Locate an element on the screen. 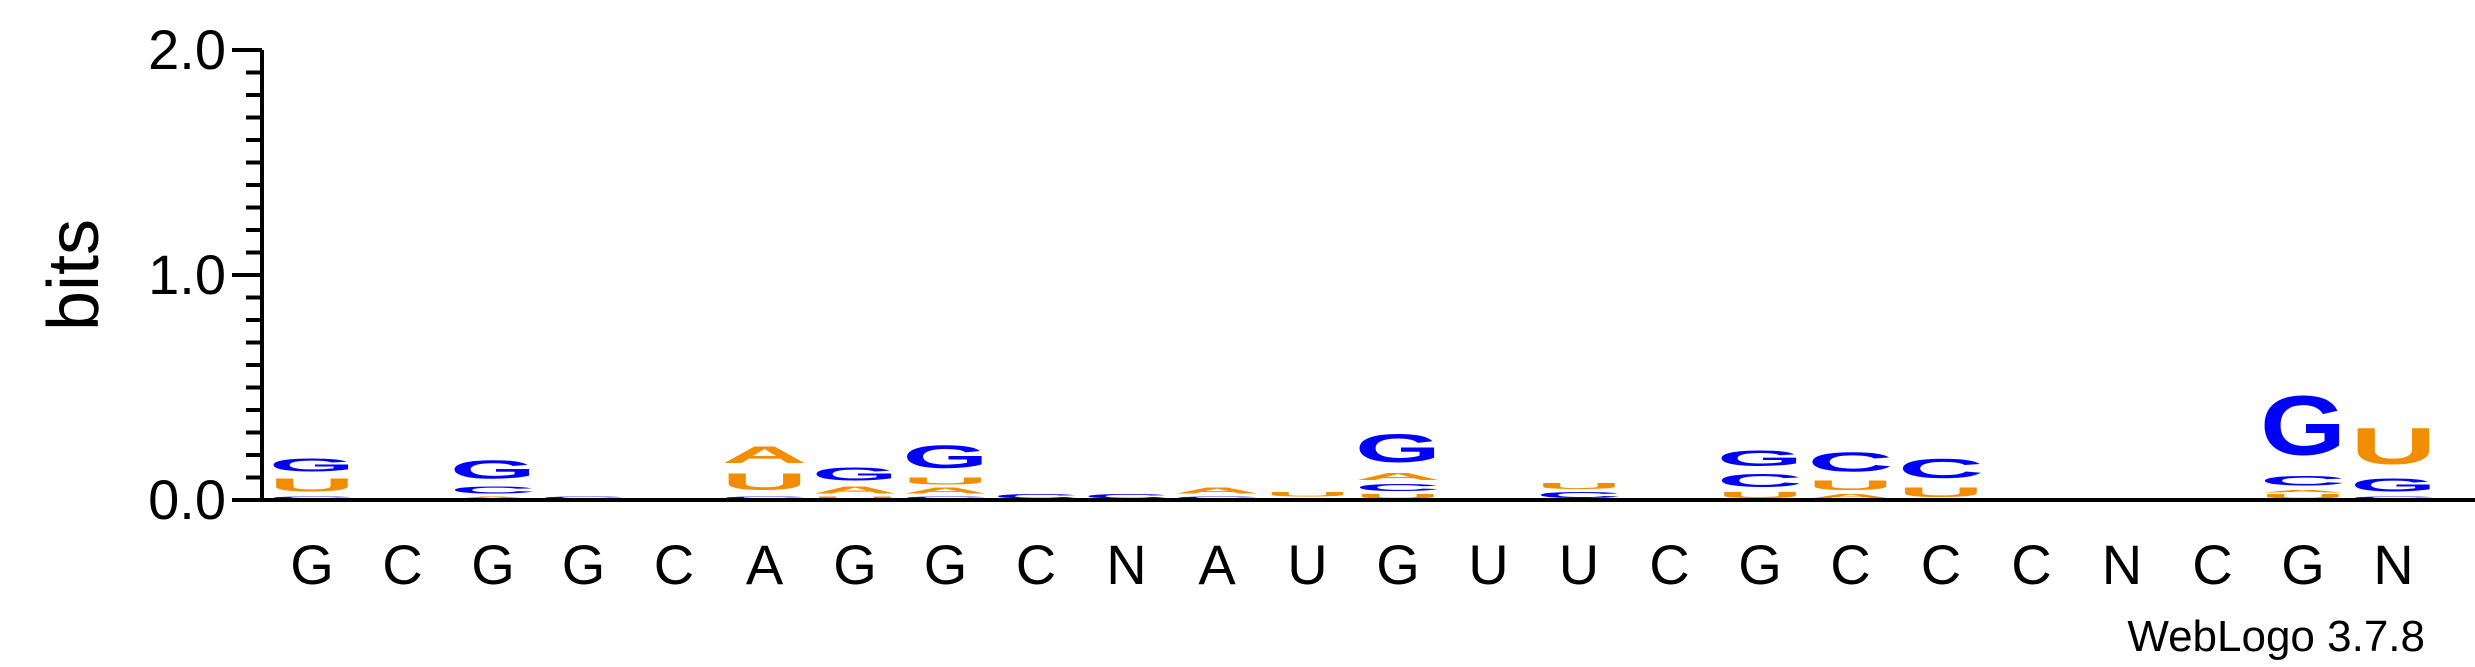 This screenshot has height=667, width=2475. y-tick-label: 2.0 is located at coordinates (187, 49).